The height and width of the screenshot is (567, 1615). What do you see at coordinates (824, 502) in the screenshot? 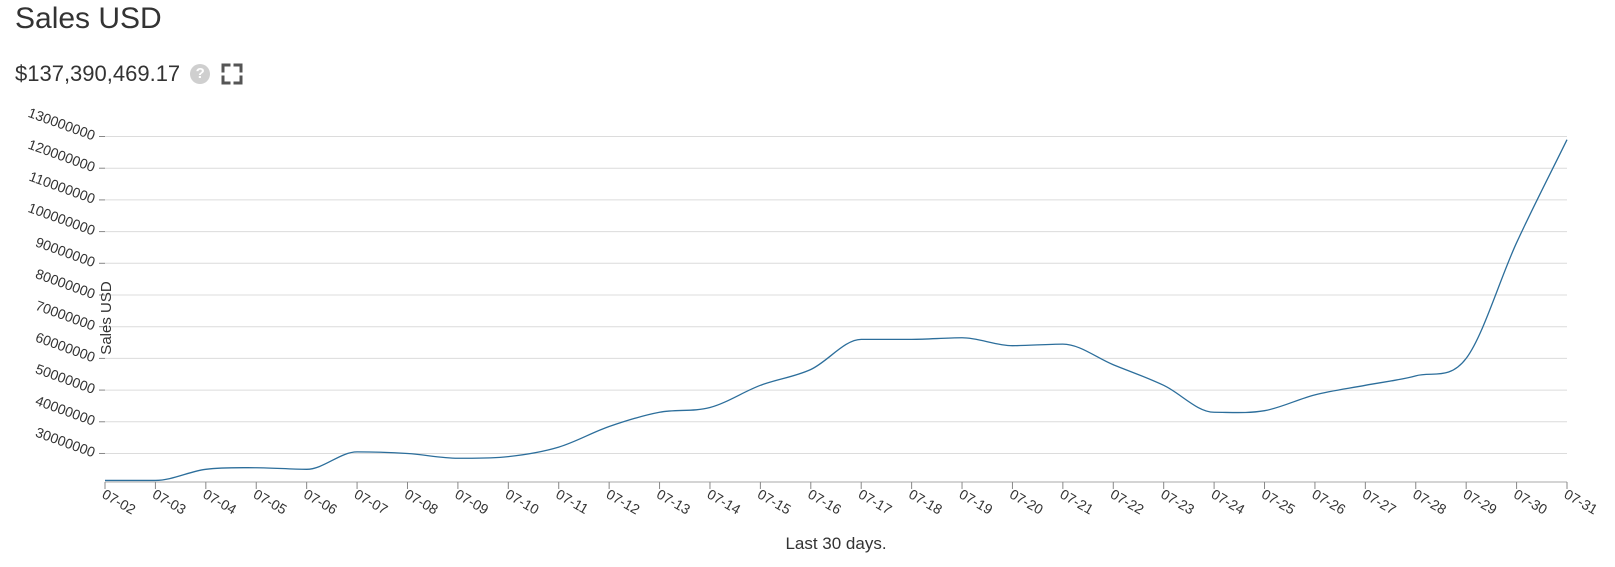
I see `x-tick-label: 07-16` at bounding box center [824, 502].